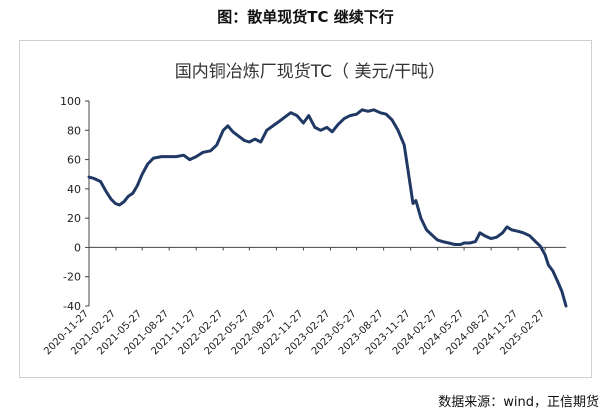  Describe the element at coordinates (70, 101) in the screenshot. I see `y-tick-label: 100` at that location.